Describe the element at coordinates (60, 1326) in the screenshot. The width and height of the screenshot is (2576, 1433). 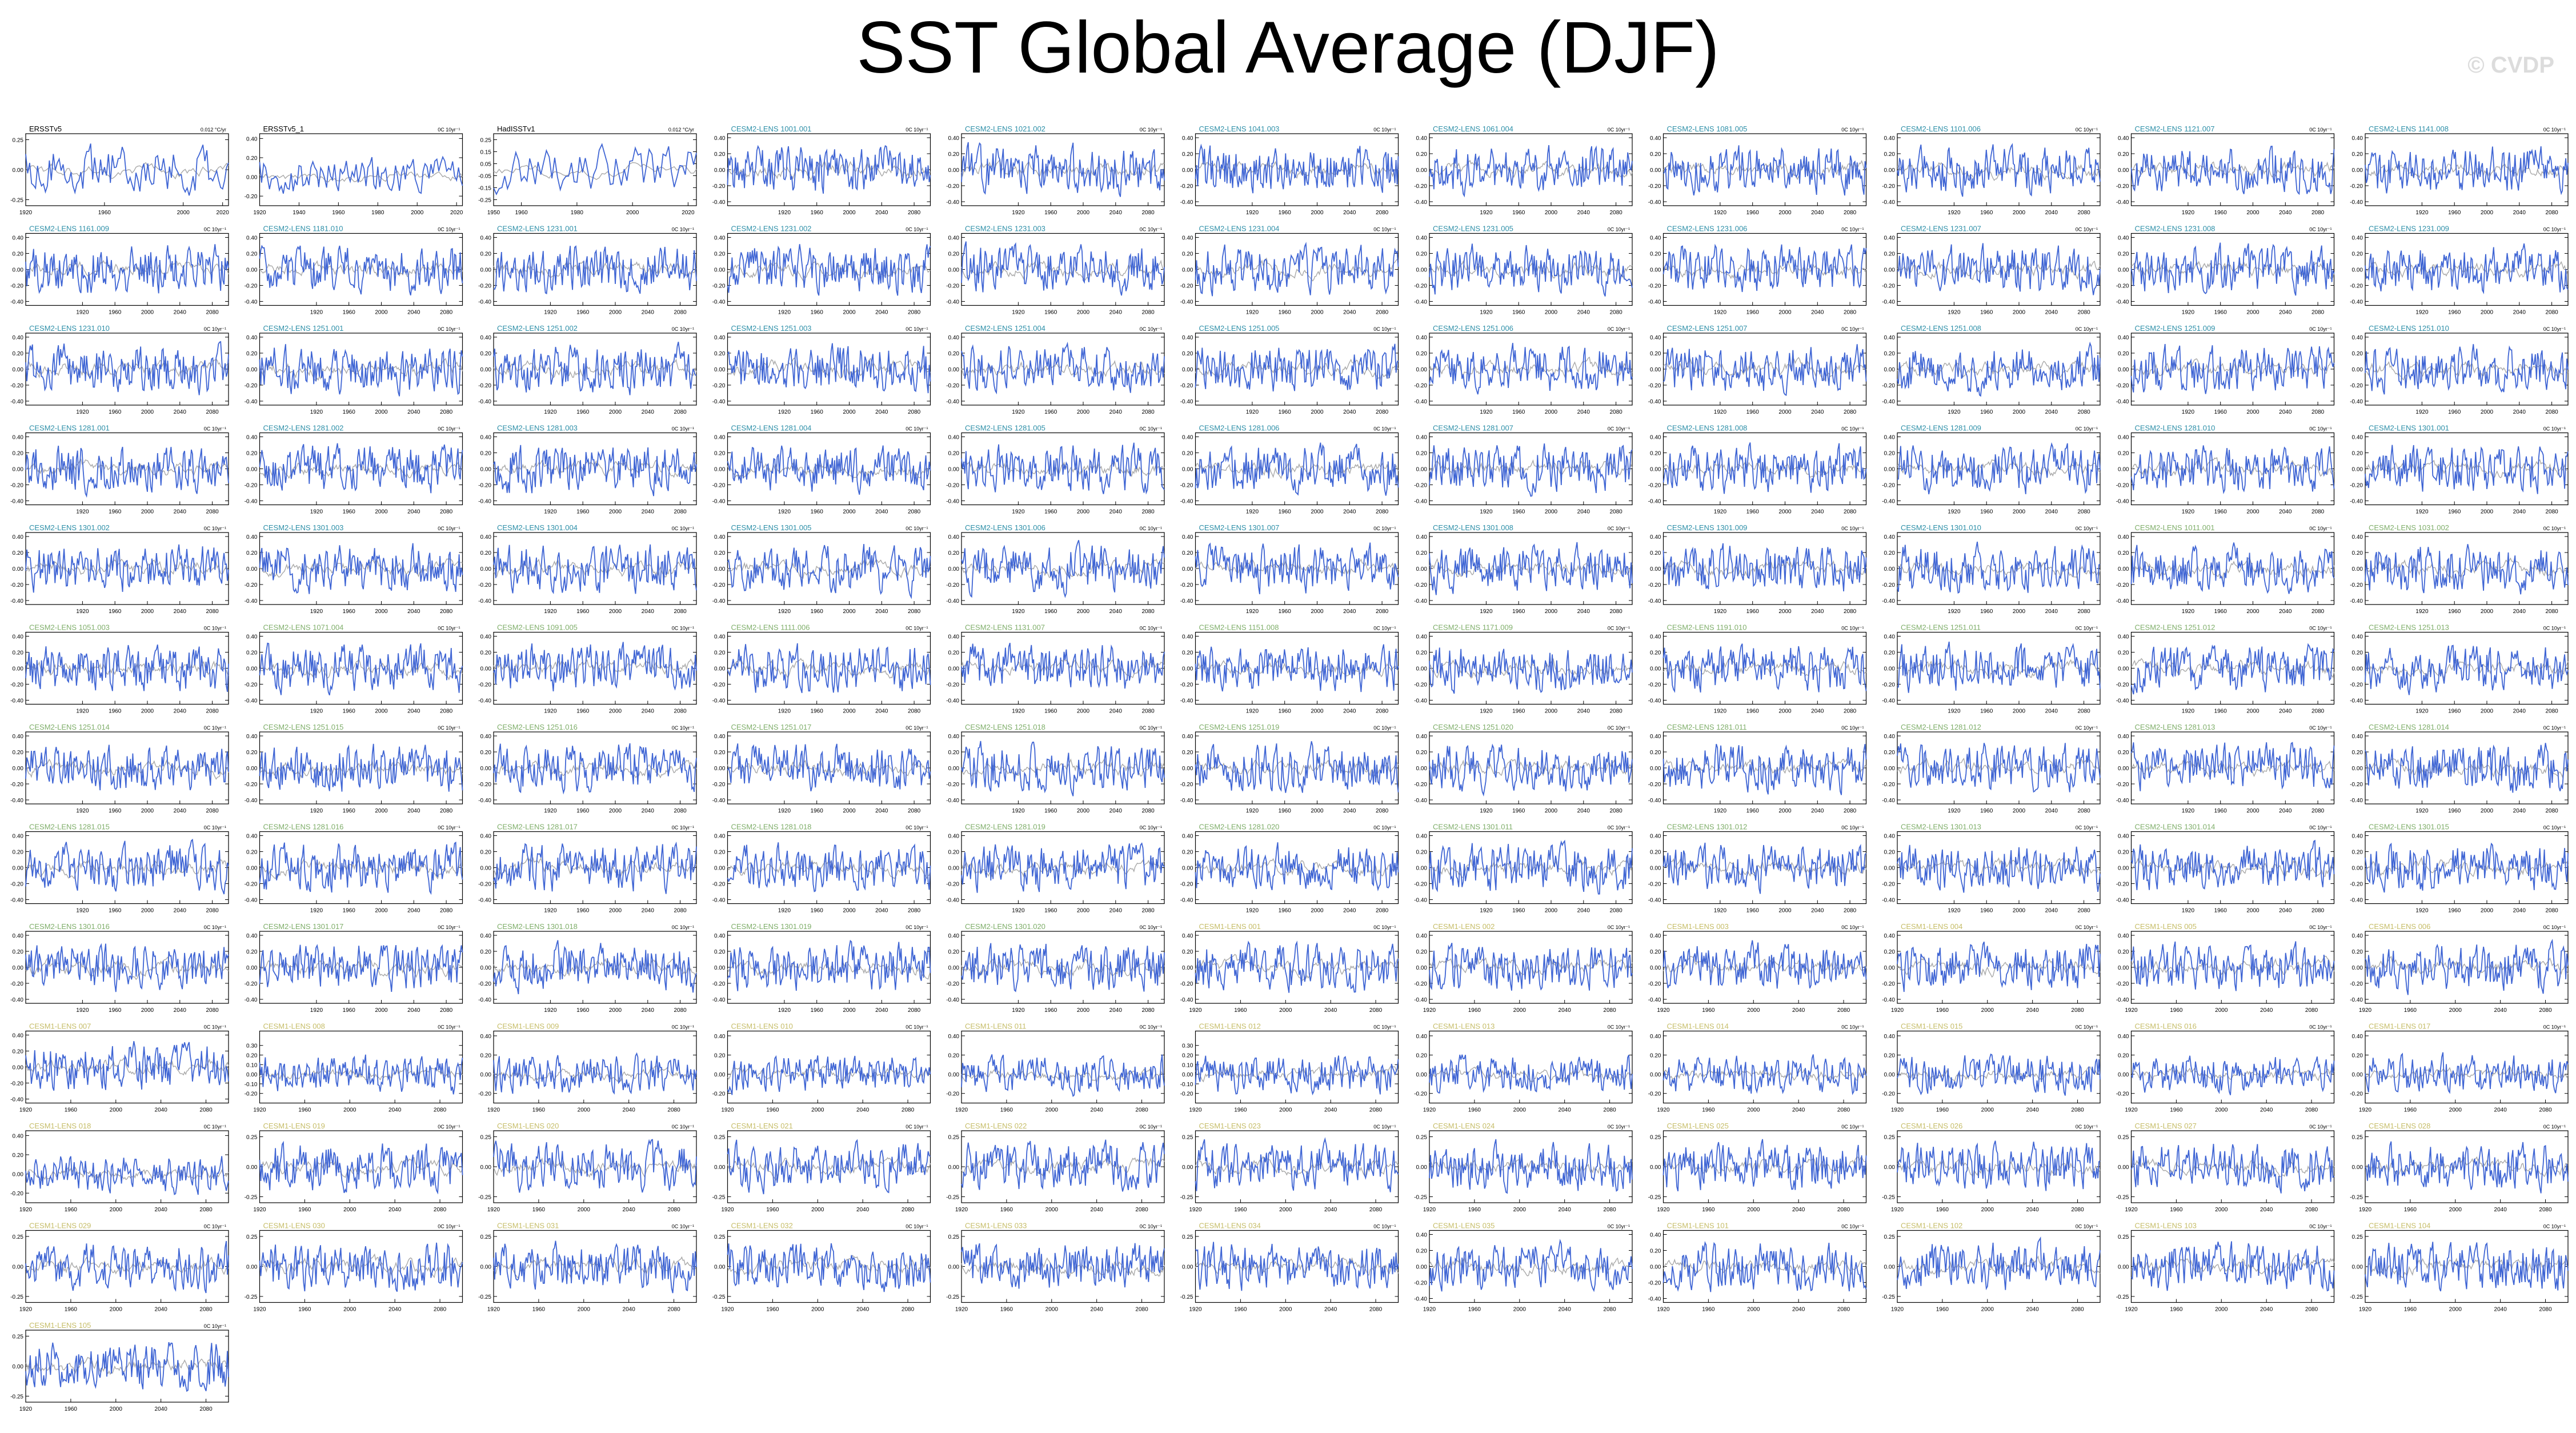
I see `panel-title: CESM1-LENS 105` at that location.